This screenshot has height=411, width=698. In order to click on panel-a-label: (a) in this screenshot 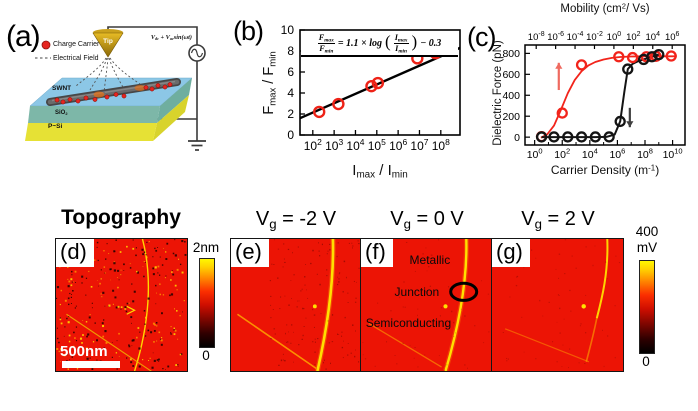, I will do `click(23, 36)`.